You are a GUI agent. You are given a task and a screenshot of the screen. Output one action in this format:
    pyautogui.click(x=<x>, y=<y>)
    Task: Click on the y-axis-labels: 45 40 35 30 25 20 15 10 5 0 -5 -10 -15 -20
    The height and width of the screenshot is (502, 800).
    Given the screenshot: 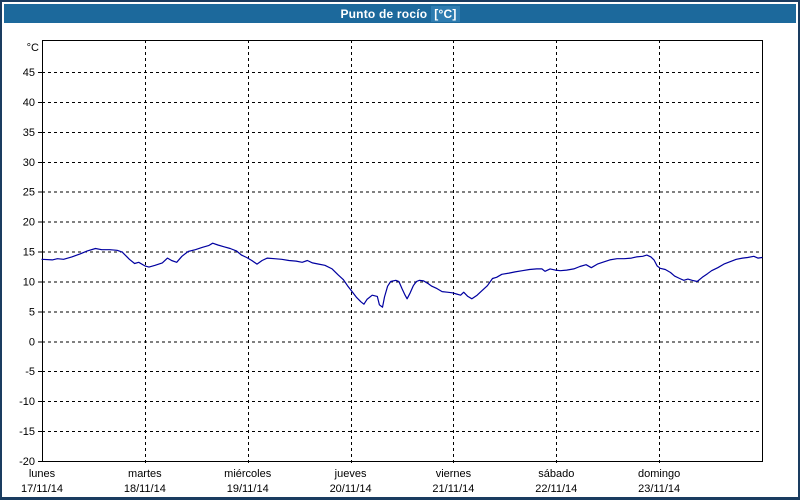 What is the action you would take?
    pyautogui.click(x=27, y=267)
    